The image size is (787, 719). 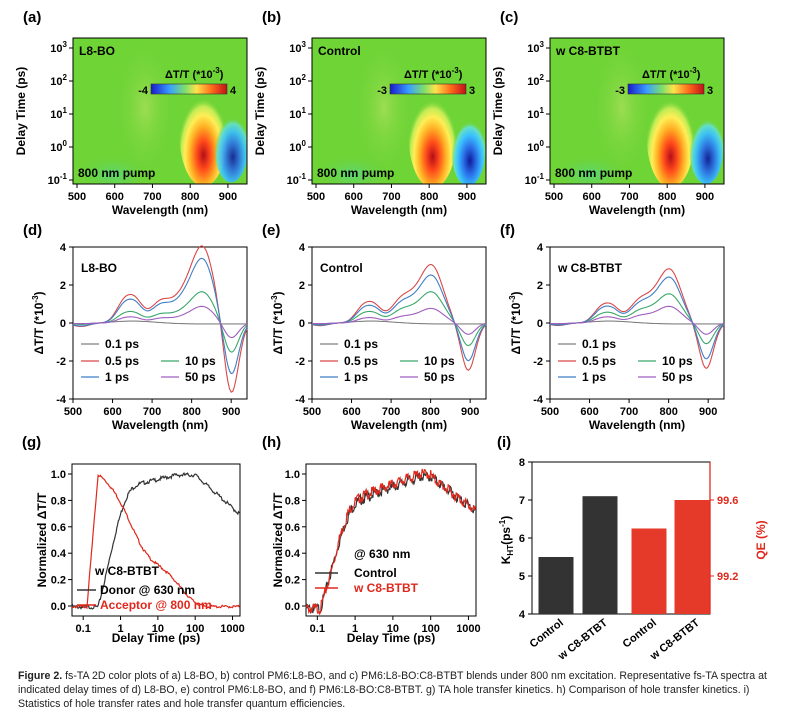 I want to click on y-tick-label: 4, so click(x=63, y=248).